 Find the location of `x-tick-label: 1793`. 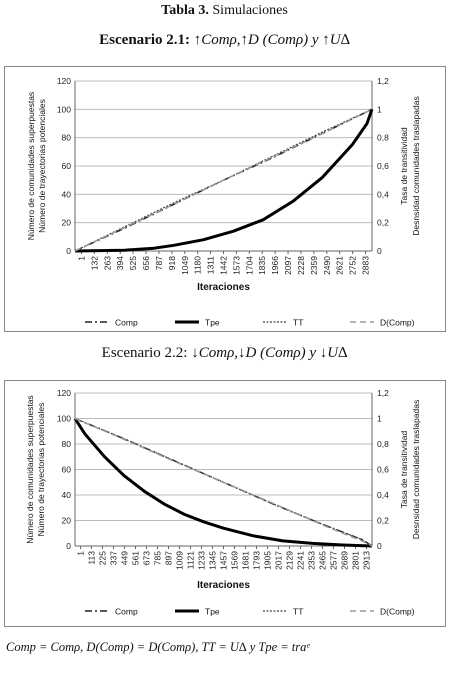

x-tick-label: 1793 is located at coordinates (257, 560).